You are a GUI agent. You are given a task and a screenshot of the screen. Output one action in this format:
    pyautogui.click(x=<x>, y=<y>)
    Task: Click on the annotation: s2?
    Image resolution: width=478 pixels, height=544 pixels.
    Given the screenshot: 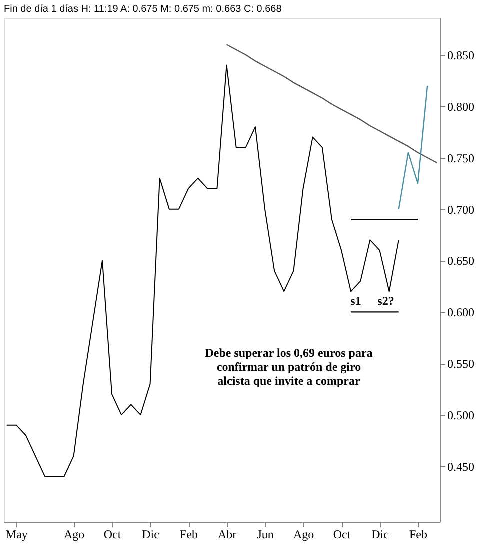 What is the action you would take?
    pyautogui.click(x=386, y=301)
    